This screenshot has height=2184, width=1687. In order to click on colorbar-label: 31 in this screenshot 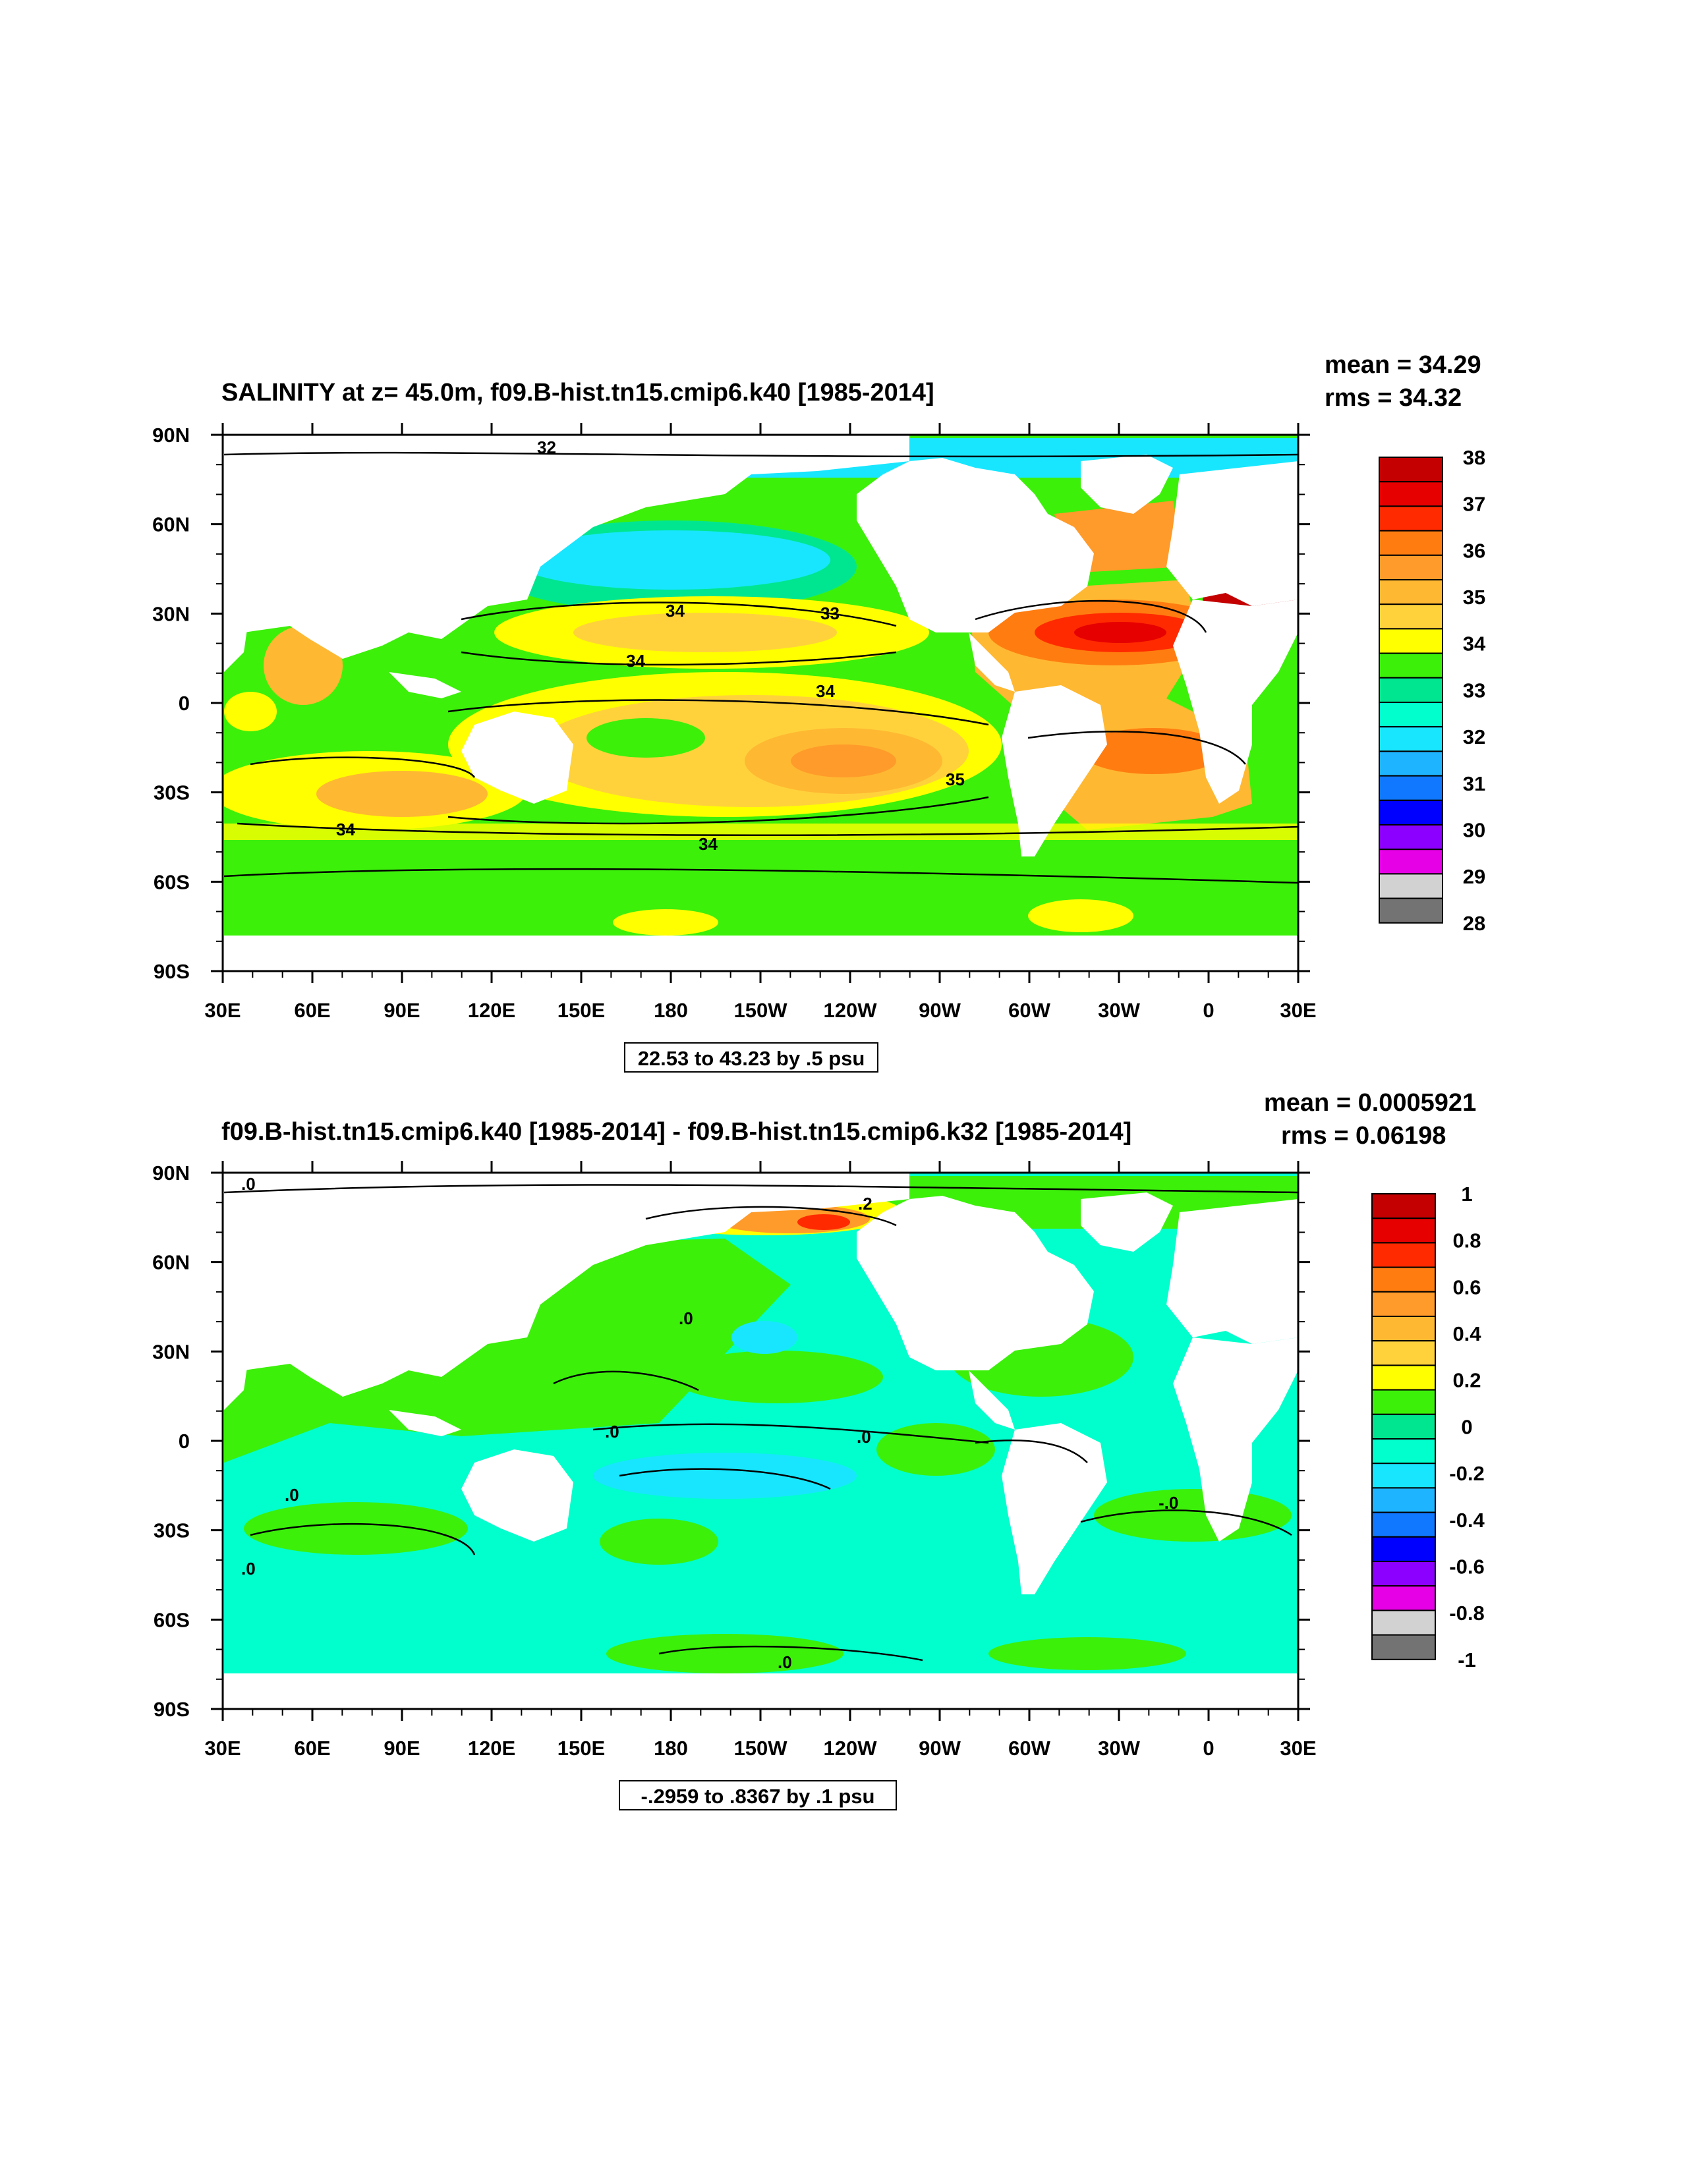, I will do `click(1474, 783)`.